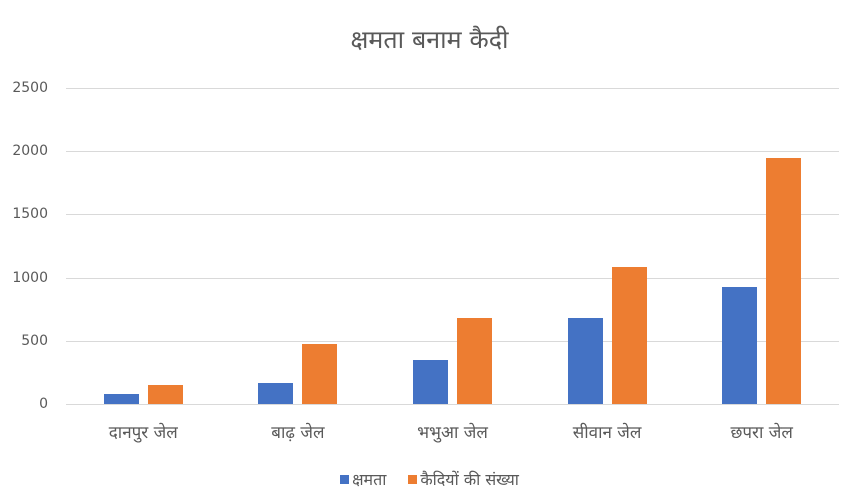 This screenshot has width=859, height=503. What do you see at coordinates (30, 88) in the screenshot?
I see `y-tick-label: 2500` at bounding box center [30, 88].